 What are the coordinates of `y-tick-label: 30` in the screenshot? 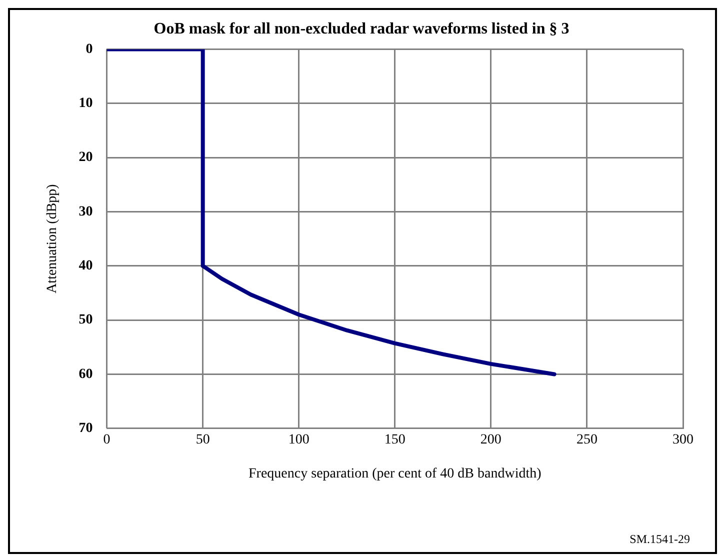 It's located at (85, 212).